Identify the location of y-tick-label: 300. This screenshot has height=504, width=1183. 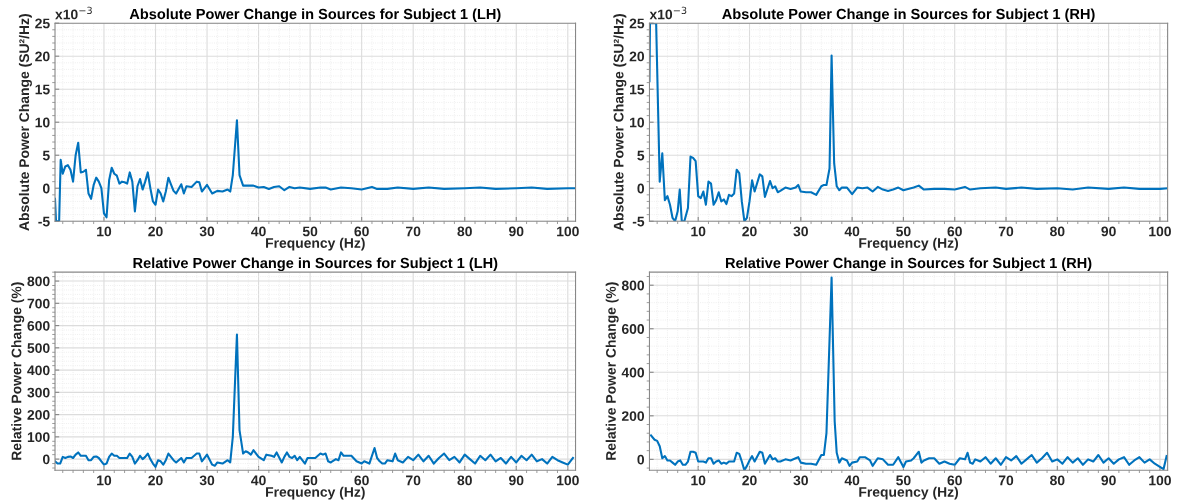
(38, 392).